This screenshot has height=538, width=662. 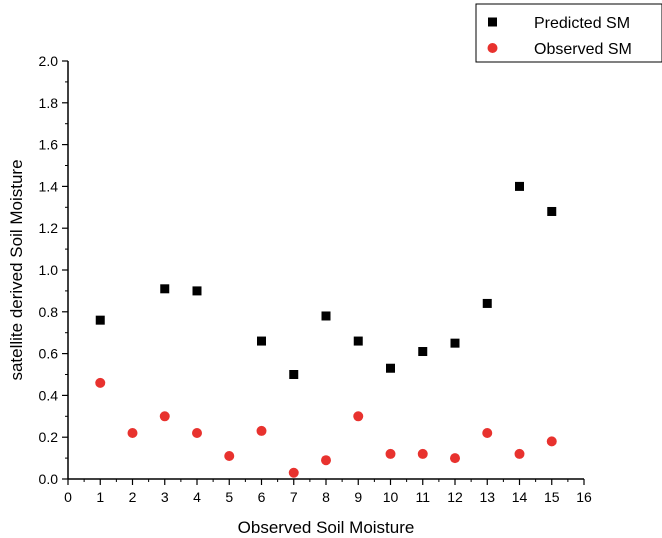 What do you see at coordinates (49, 270) in the screenshot?
I see `y-tick-label: 1.0` at bounding box center [49, 270].